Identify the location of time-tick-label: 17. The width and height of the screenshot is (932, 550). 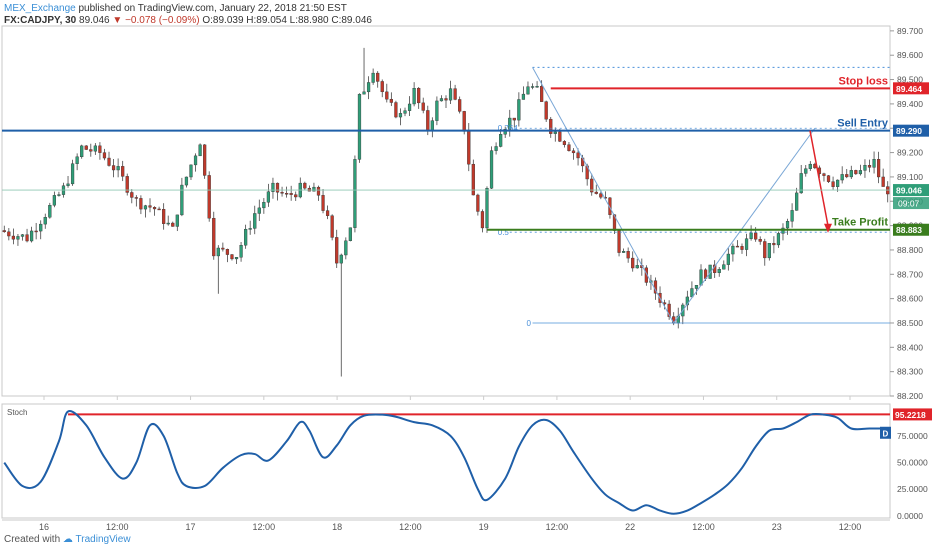
(191, 527).